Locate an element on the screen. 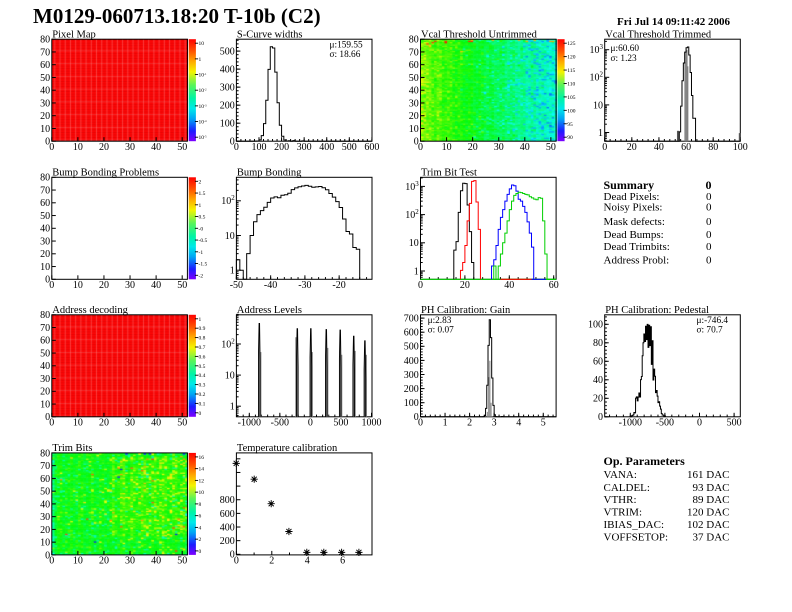  svg-text: -20 is located at coordinates (338, 285).